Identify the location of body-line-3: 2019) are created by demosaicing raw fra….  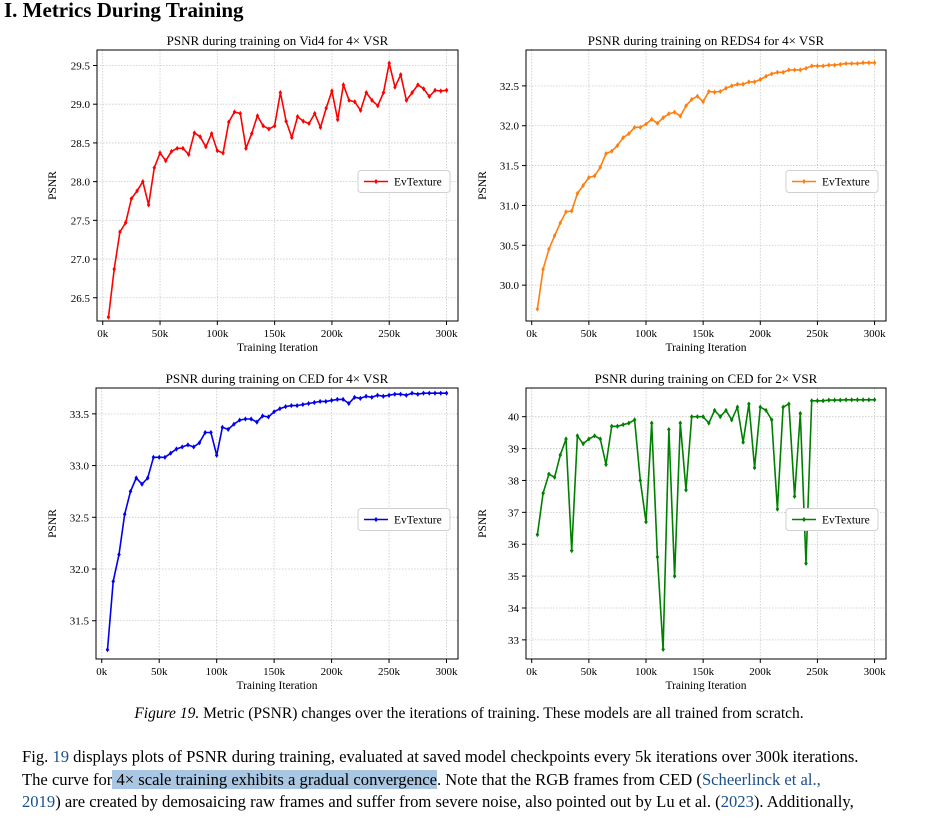
(474, 802).